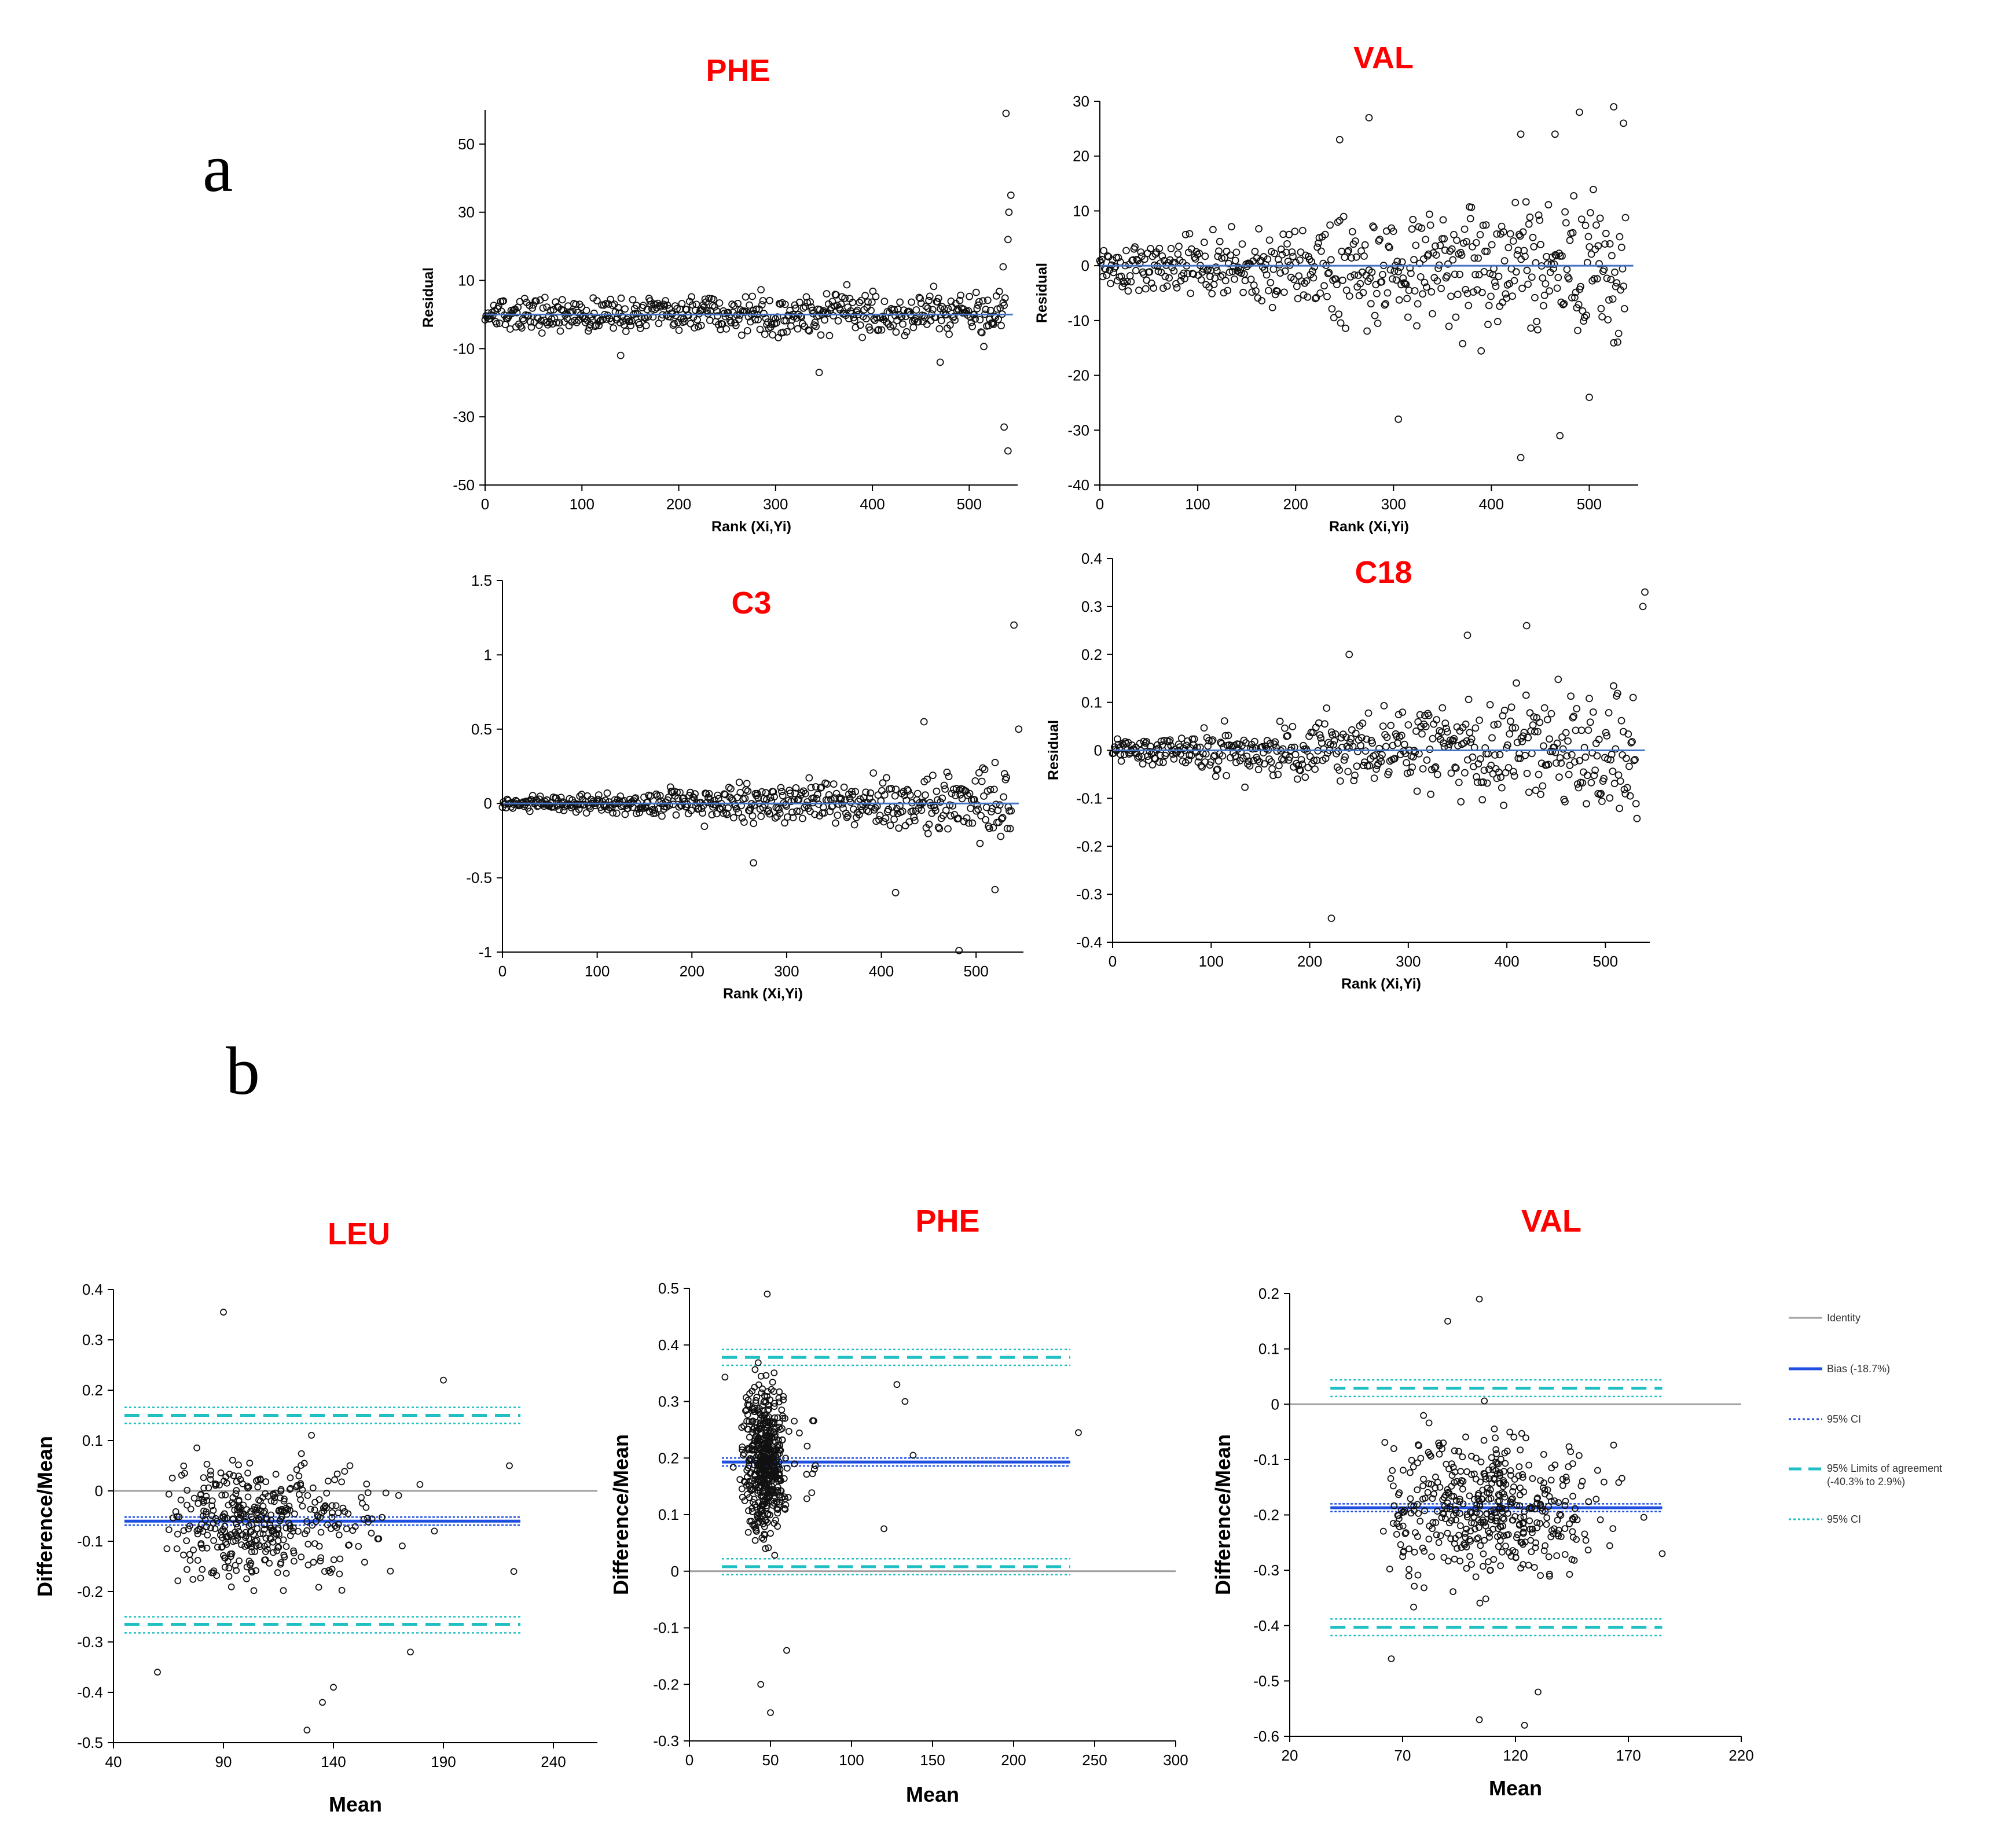  What do you see at coordinates (666, 1684) in the screenshot?
I see `y-tick-label: -0.2` at bounding box center [666, 1684].